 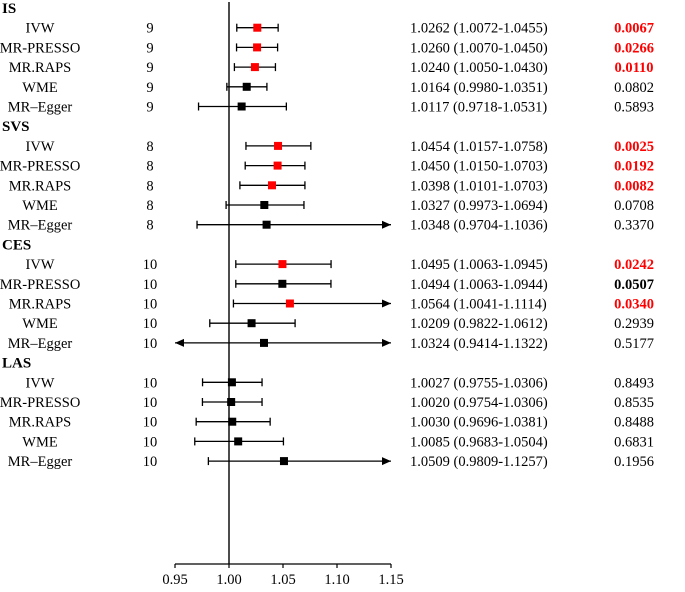 I want to click on p-value: 0.0110, so click(x=633, y=68).